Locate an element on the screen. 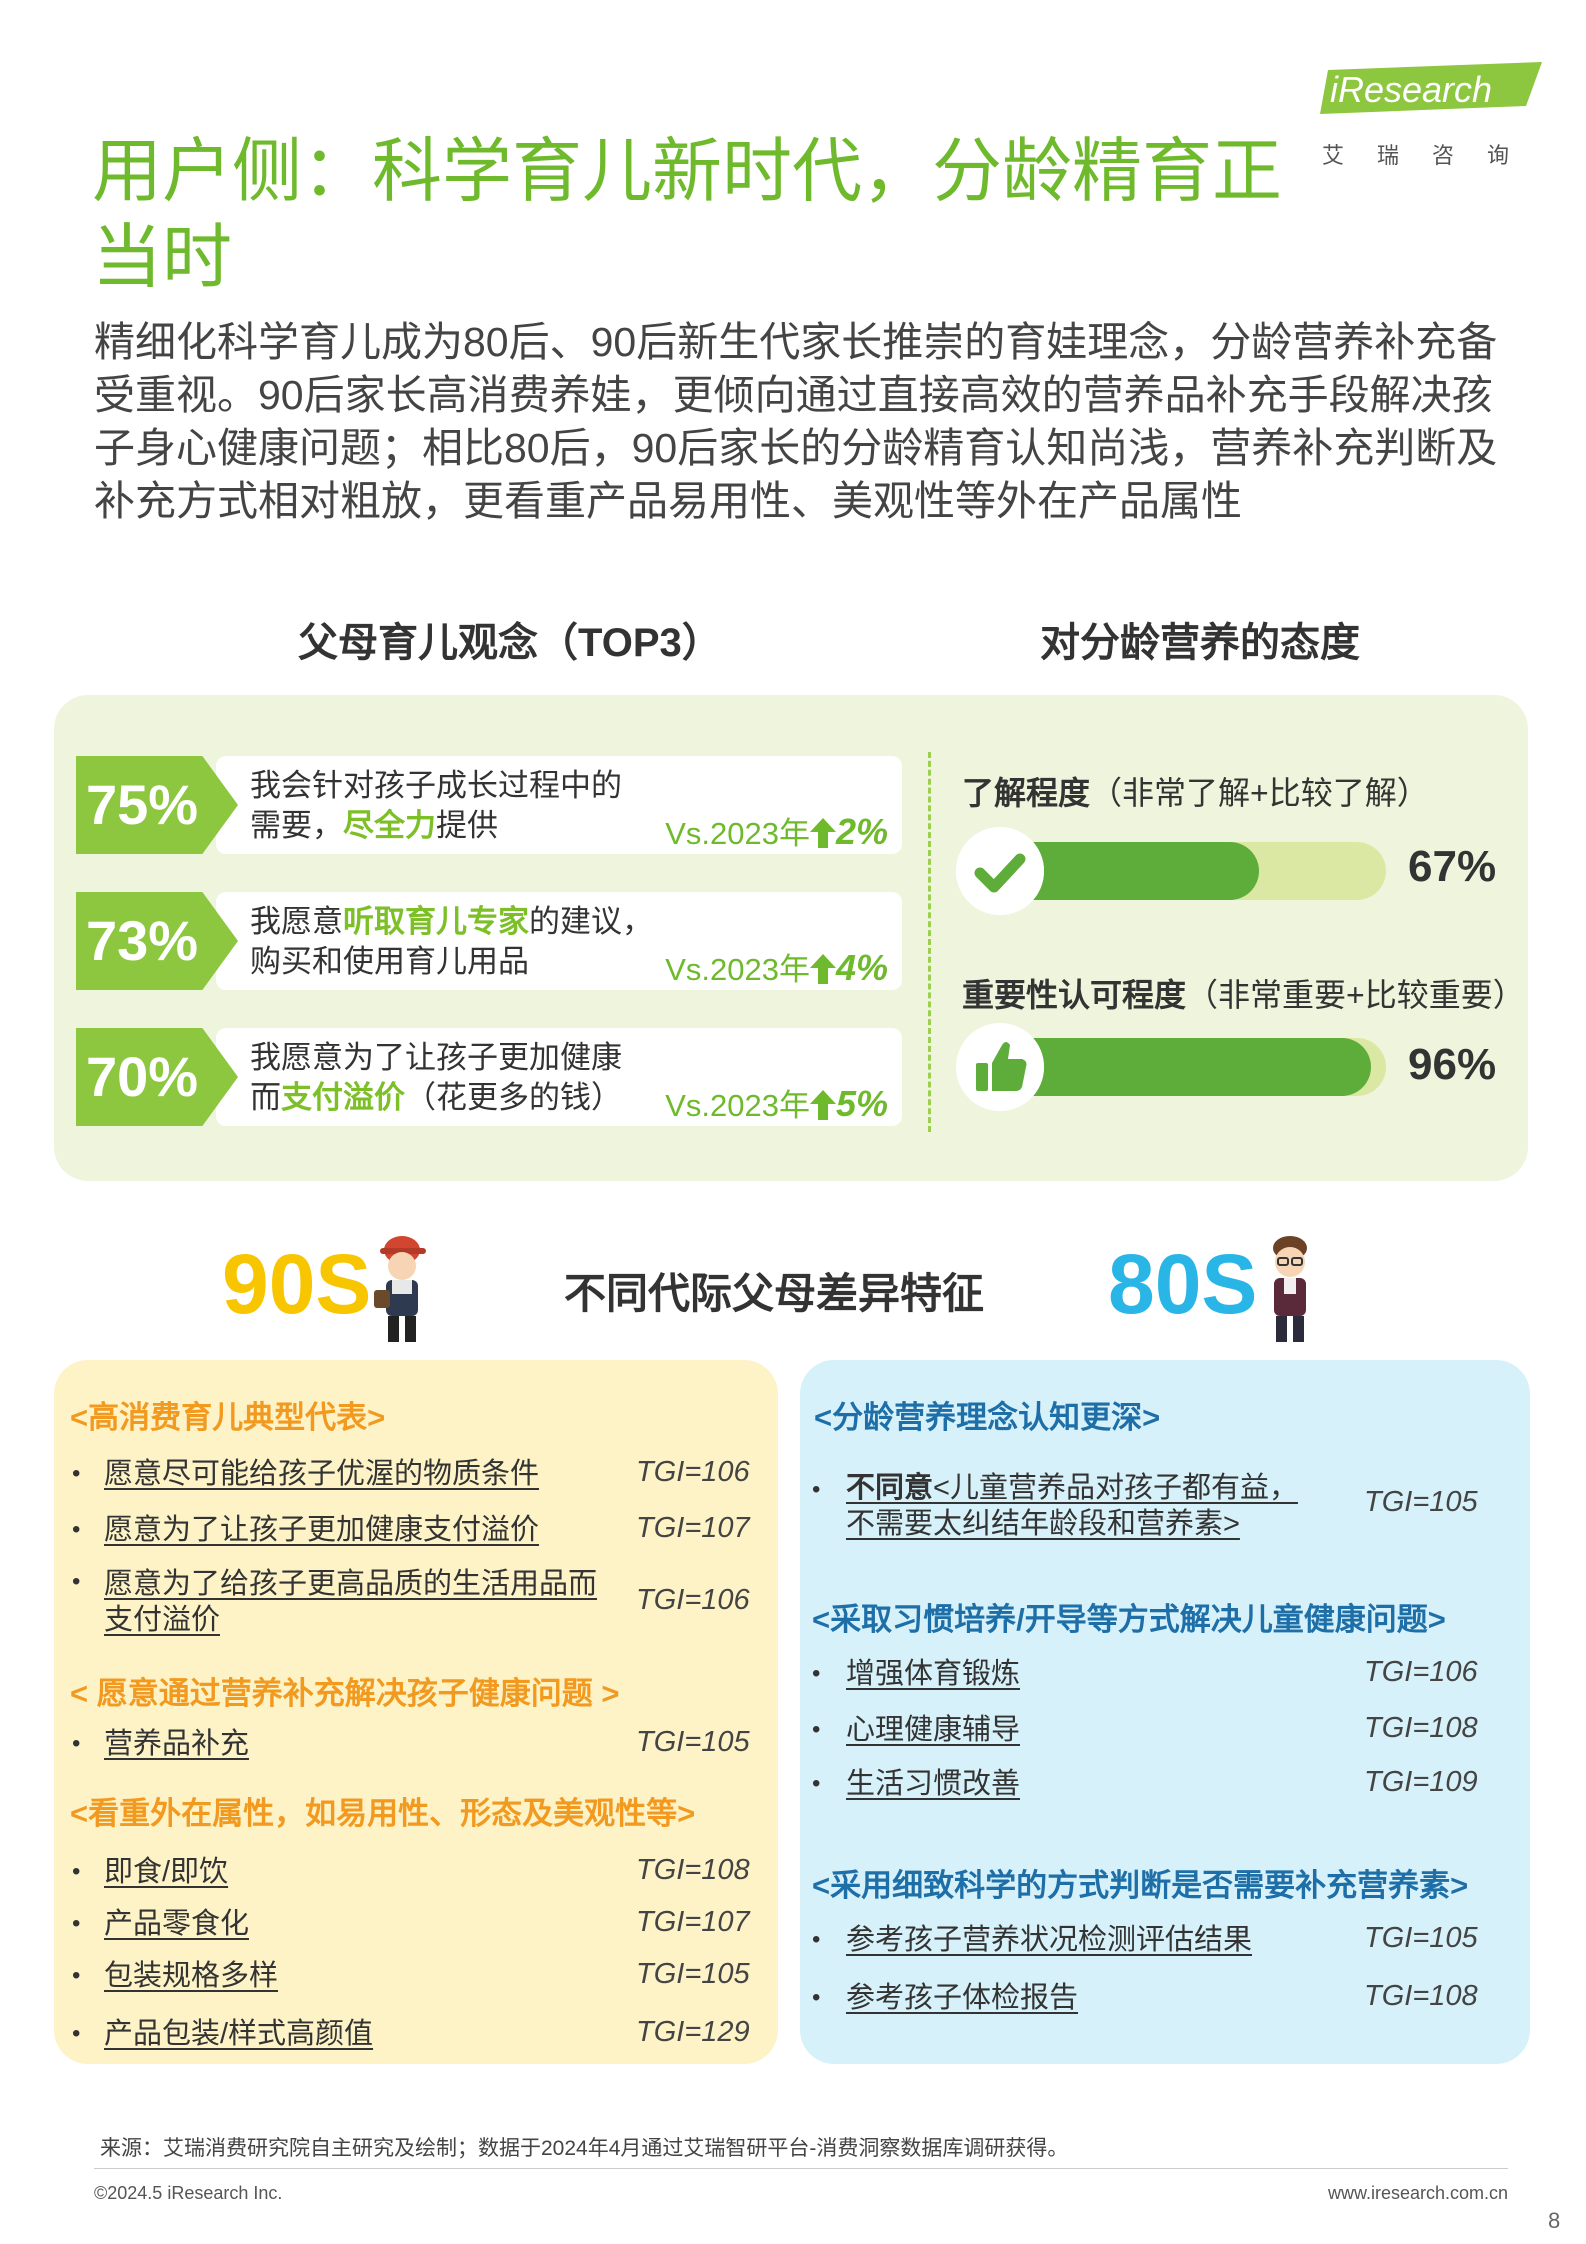  section-heading-parenting: 父母育儿观念（TOP3） is located at coordinates (510, 643).